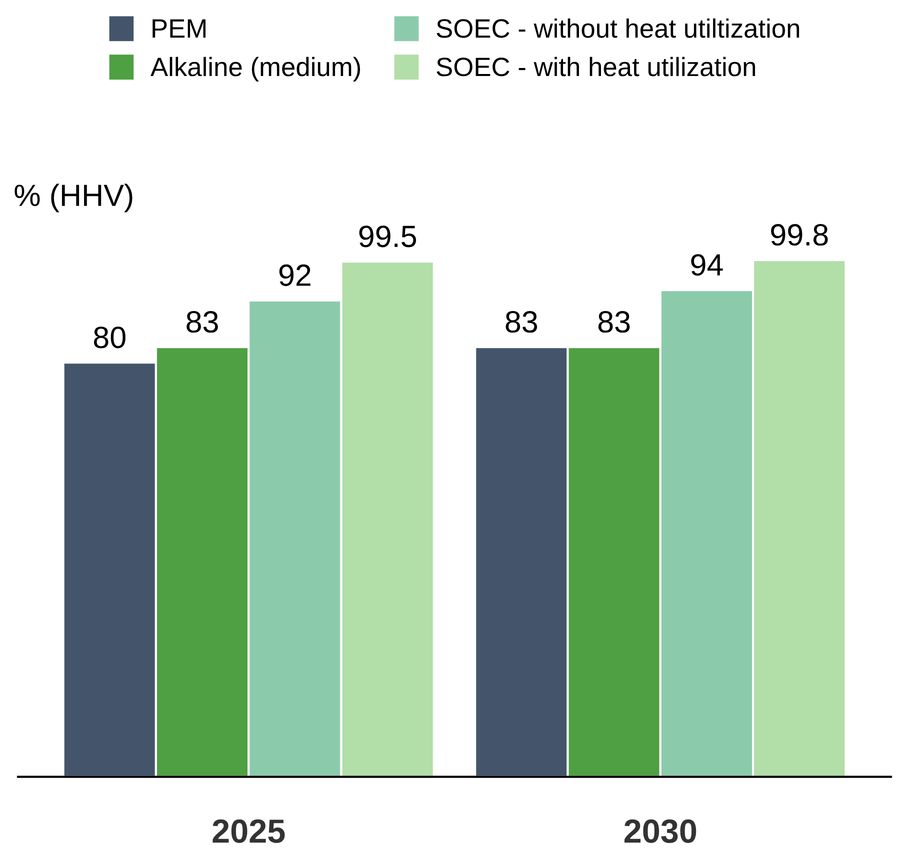 Image resolution: width=900 pixels, height=849 pixels. What do you see at coordinates (248, 831) in the screenshot?
I see `x-tick-label: 2025` at bounding box center [248, 831].